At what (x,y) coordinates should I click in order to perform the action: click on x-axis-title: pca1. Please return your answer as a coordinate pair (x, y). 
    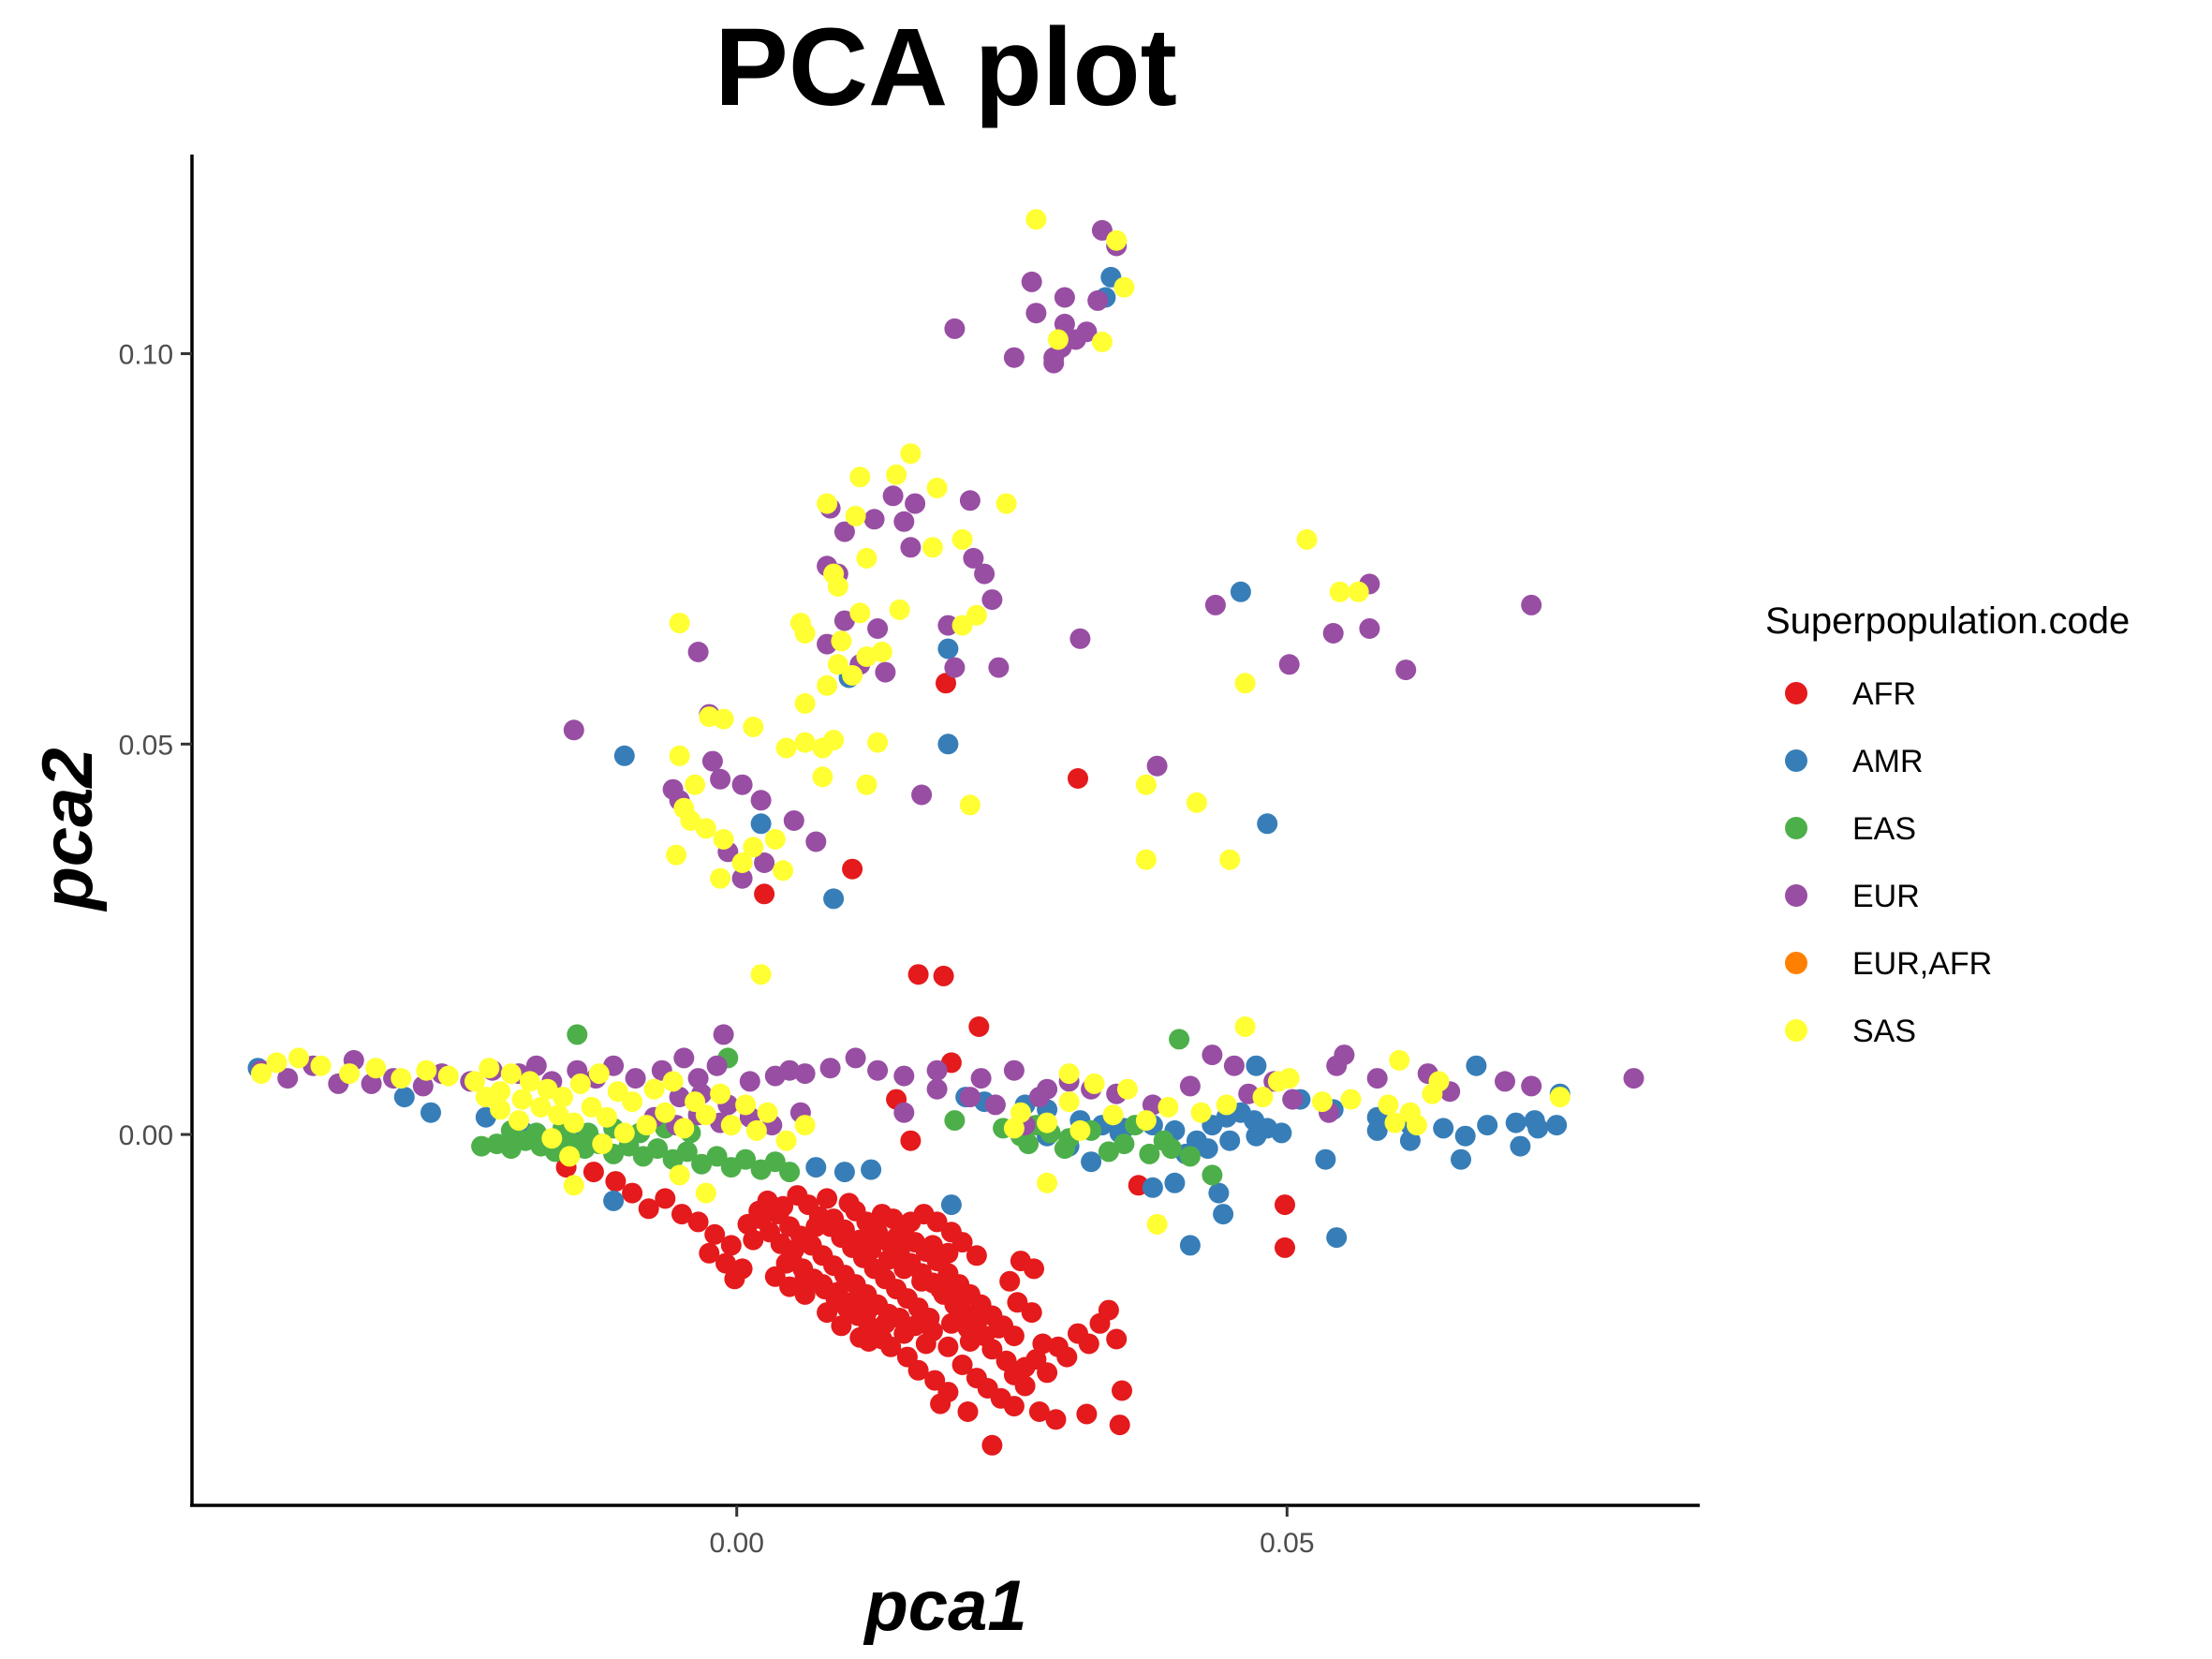
    Looking at the image, I should click on (945, 1606).